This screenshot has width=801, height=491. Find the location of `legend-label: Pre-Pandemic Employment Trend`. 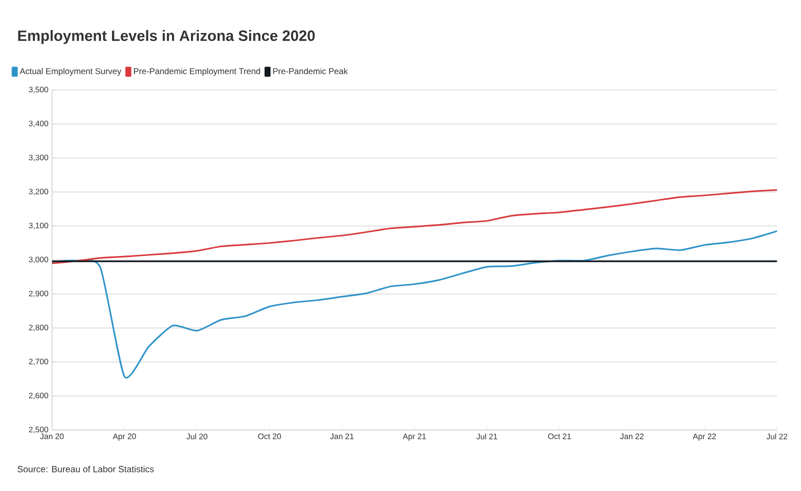

legend-label: Pre-Pandemic Employment Trend is located at coordinates (197, 72).